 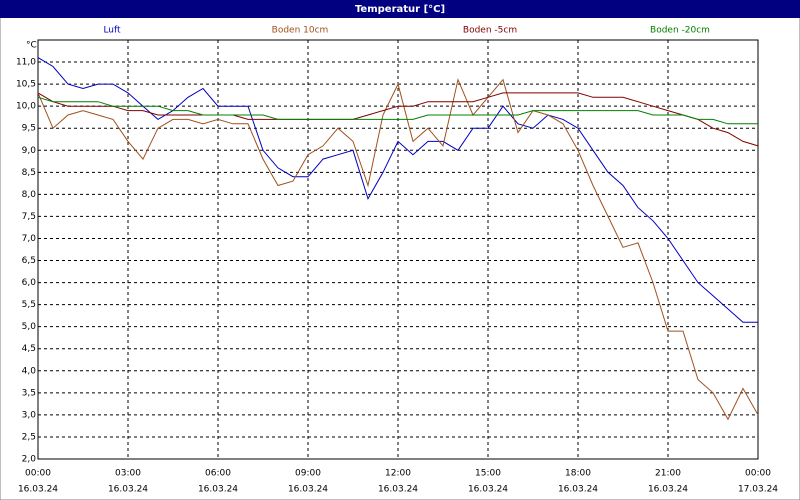 I want to click on x-tick-label: 18:00, so click(x=578, y=474).